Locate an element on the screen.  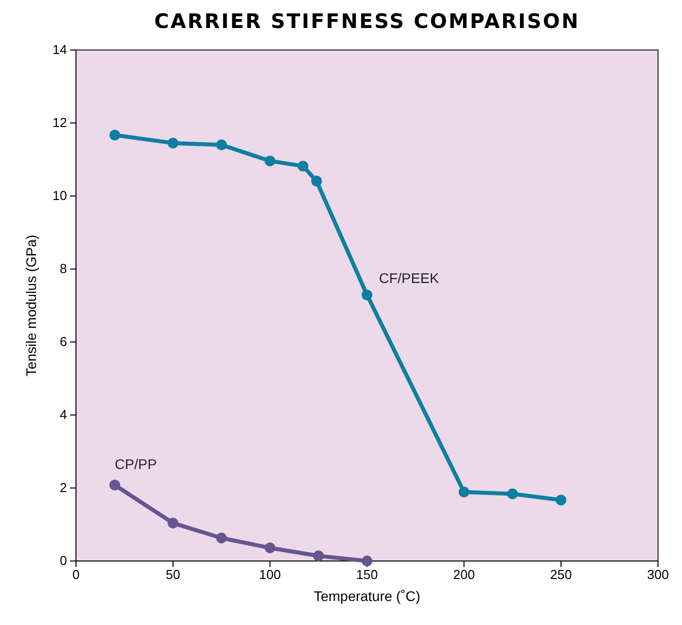
y-axis-title: Tensile modulus (GPa) is located at coordinates (31, 305).